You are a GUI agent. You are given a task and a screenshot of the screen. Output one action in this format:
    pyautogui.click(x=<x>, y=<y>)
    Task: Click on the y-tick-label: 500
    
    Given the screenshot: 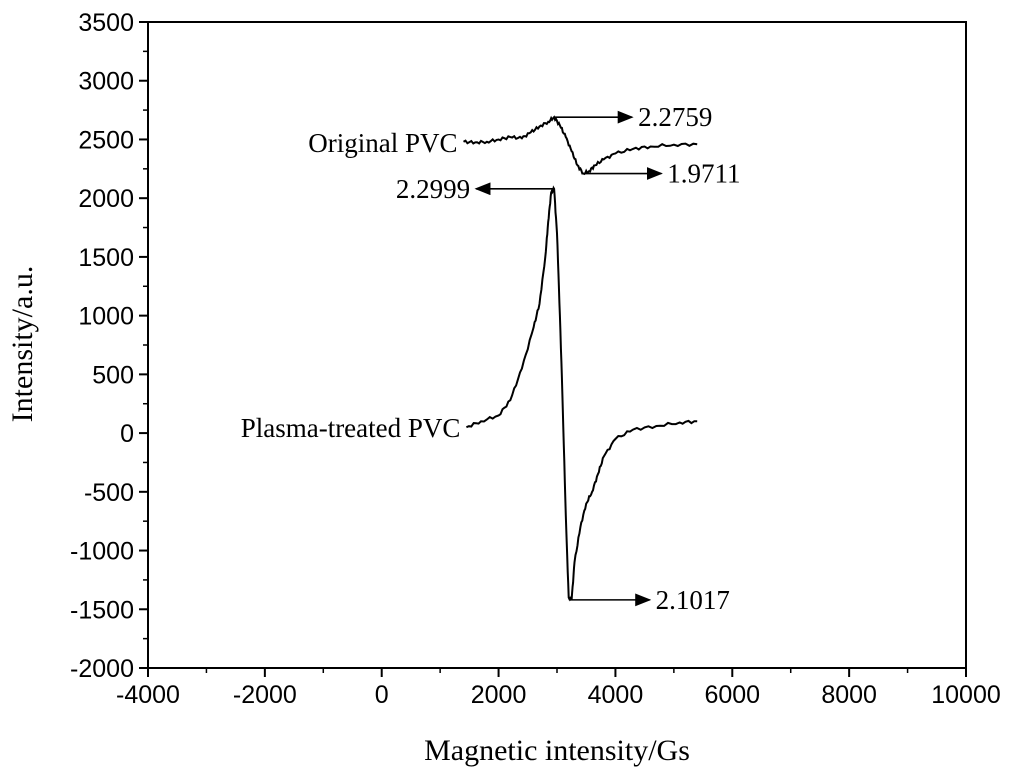 What is the action you would take?
    pyautogui.click(x=113, y=375)
    